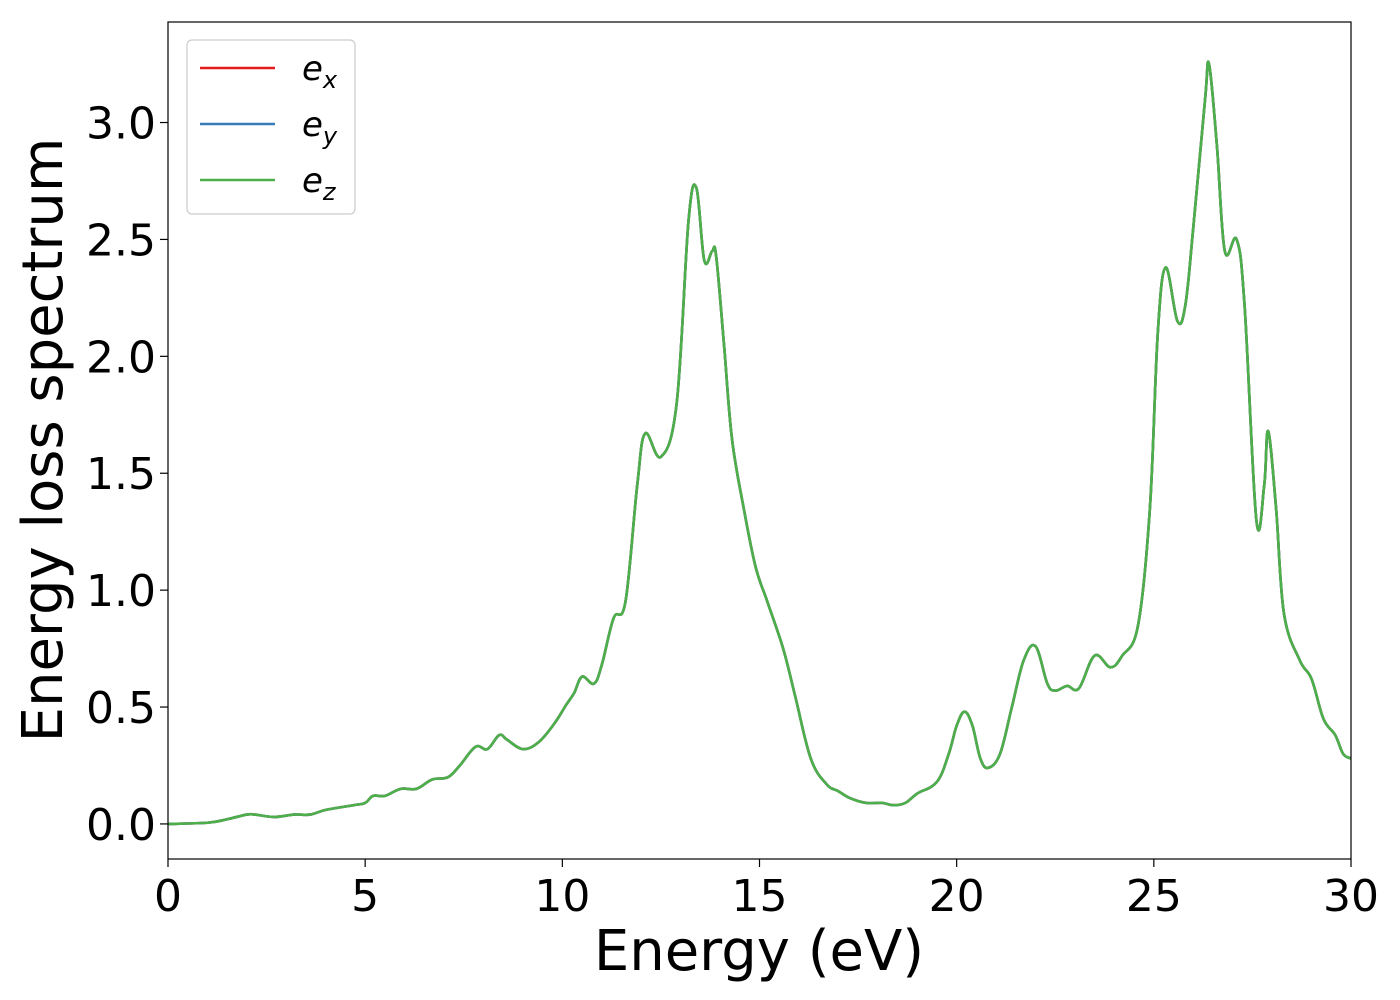  I want to click on y-axis-title: Energy loss spectrum, so click(43, 440).